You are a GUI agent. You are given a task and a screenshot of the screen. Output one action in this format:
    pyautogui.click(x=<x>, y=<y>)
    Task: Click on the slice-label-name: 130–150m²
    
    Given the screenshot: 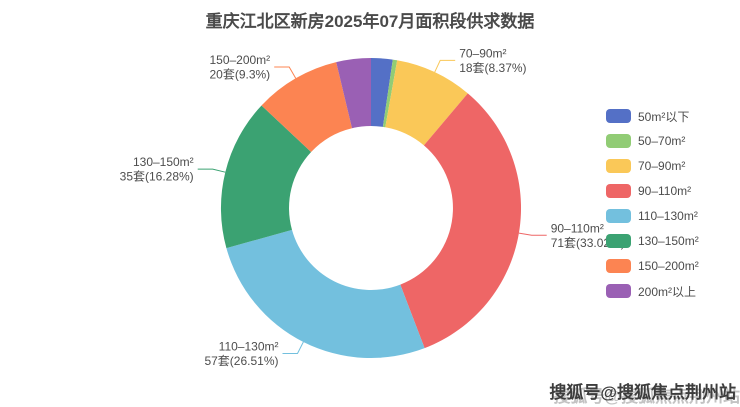 What is the action you would take?
    pyautogui.click(x=163, y=162)
    